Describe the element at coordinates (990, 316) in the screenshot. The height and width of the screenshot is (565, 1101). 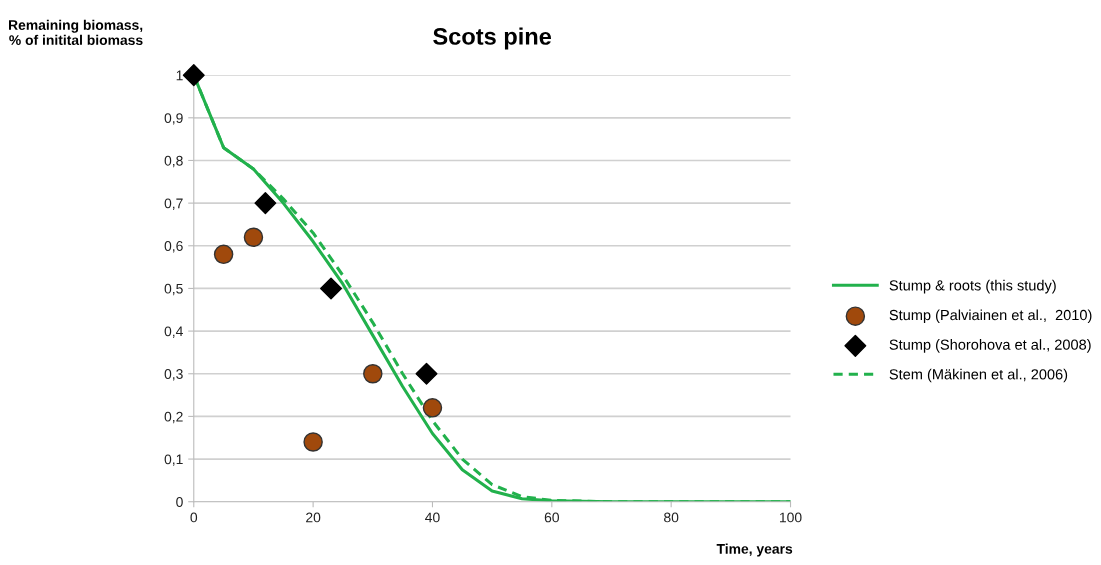
I see `legend-label: Stump (Palviainen et al., 2010)` at that location.